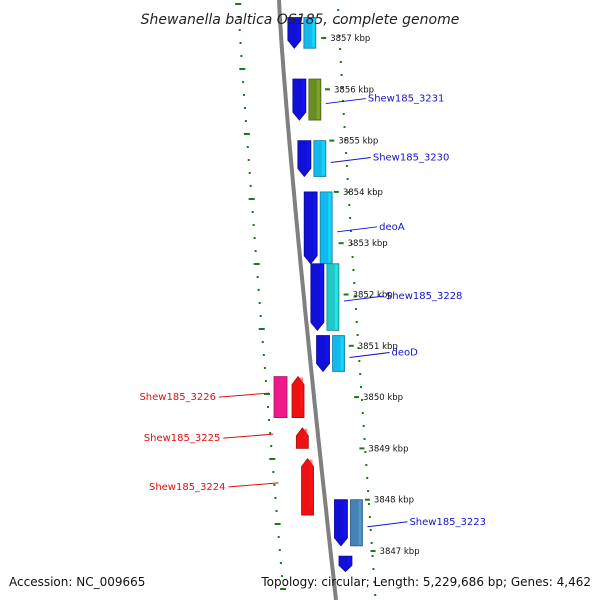  I want to click on gene-label-forward: Shew185_3231, so click(406, 99).